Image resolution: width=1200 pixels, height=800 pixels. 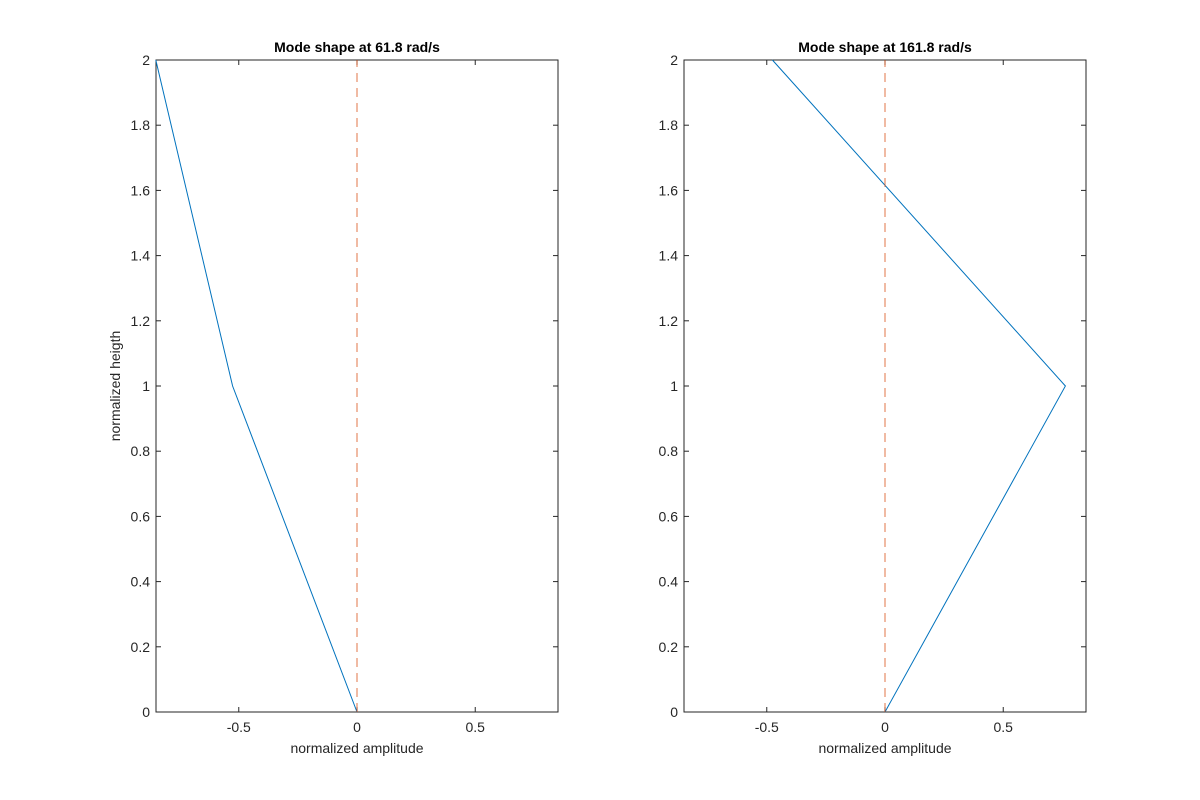 What do you see at coordinates (669, 647) in the screenshot?
I see `right-y-tick-label: 0.2` at bounding box center [669, 647].